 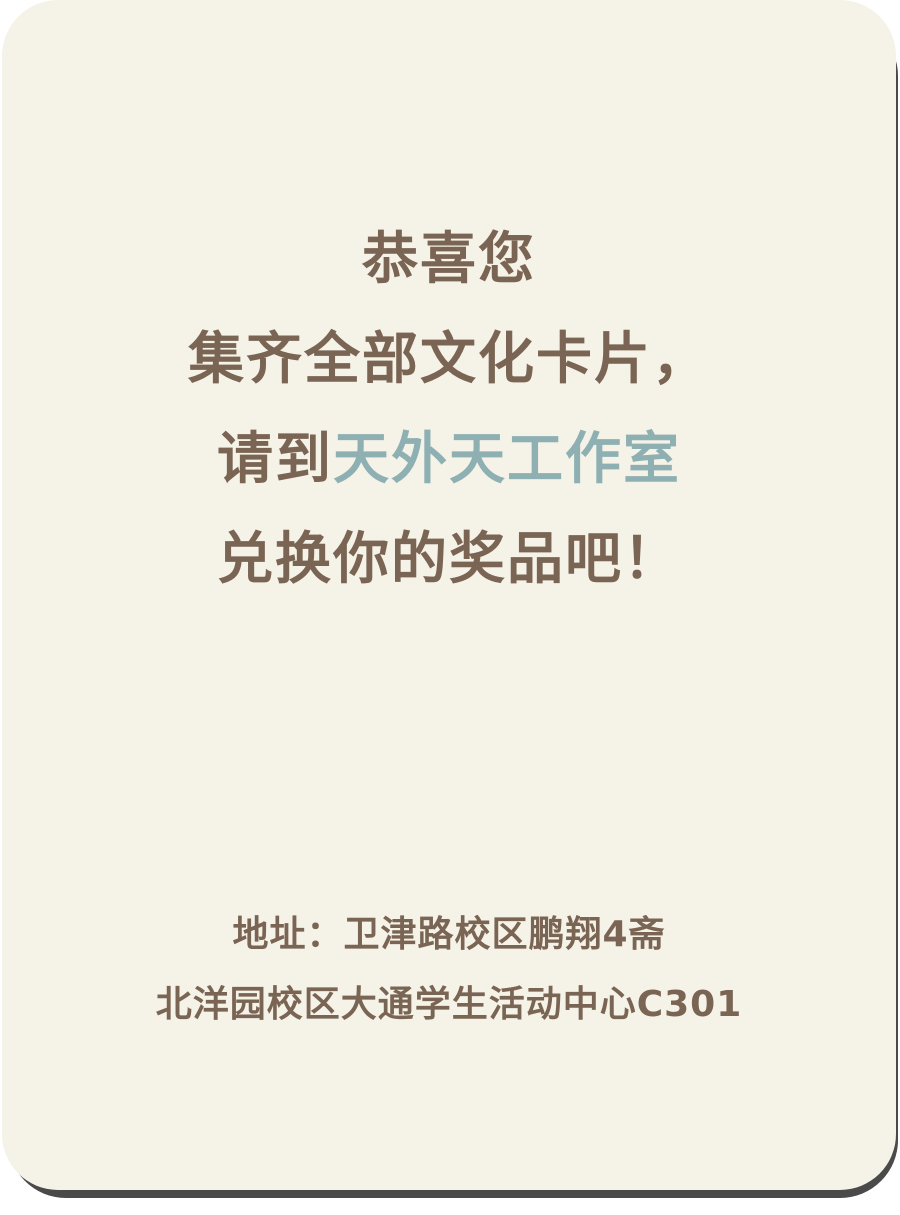 What do you see at coordinates (275, 459) in the screenshot?
I see `go-to-prefix: 请到` at bounding box center [275, 459].